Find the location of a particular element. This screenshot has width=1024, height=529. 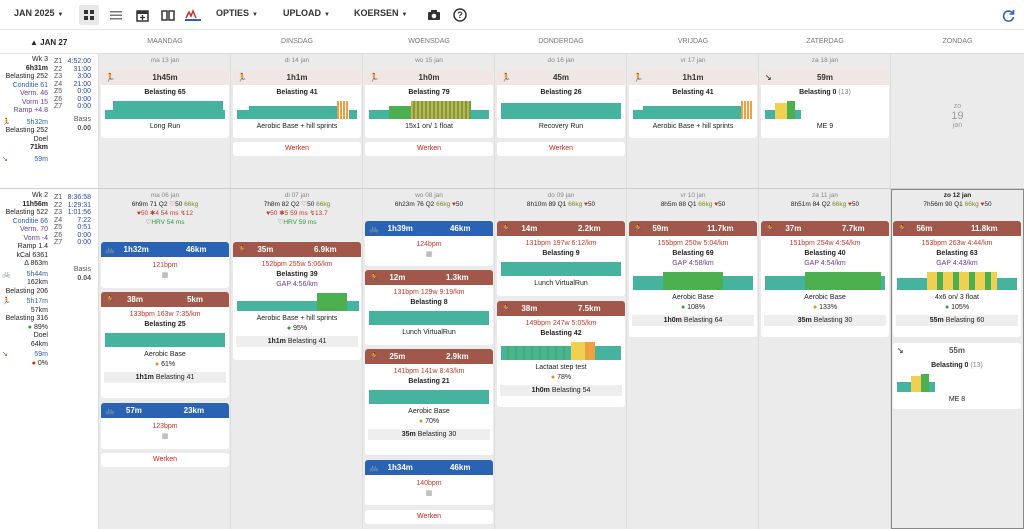

grid-view-icon is located at coordinates (89, 15).